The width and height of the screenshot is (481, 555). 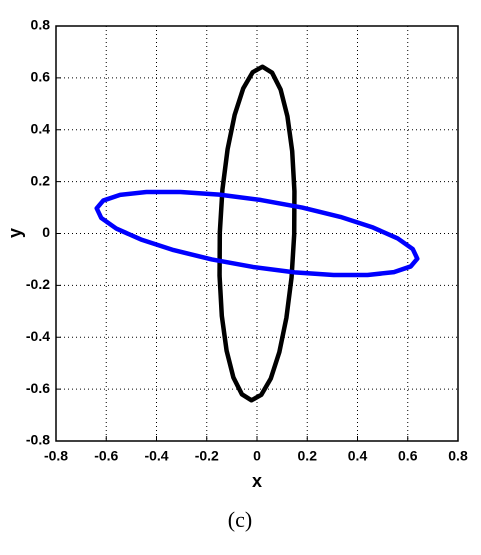 What do you see at coordinates (41, 77) in the screenshot?
I see `y-tick-label: 0.6` at bounding box center [41, 77].